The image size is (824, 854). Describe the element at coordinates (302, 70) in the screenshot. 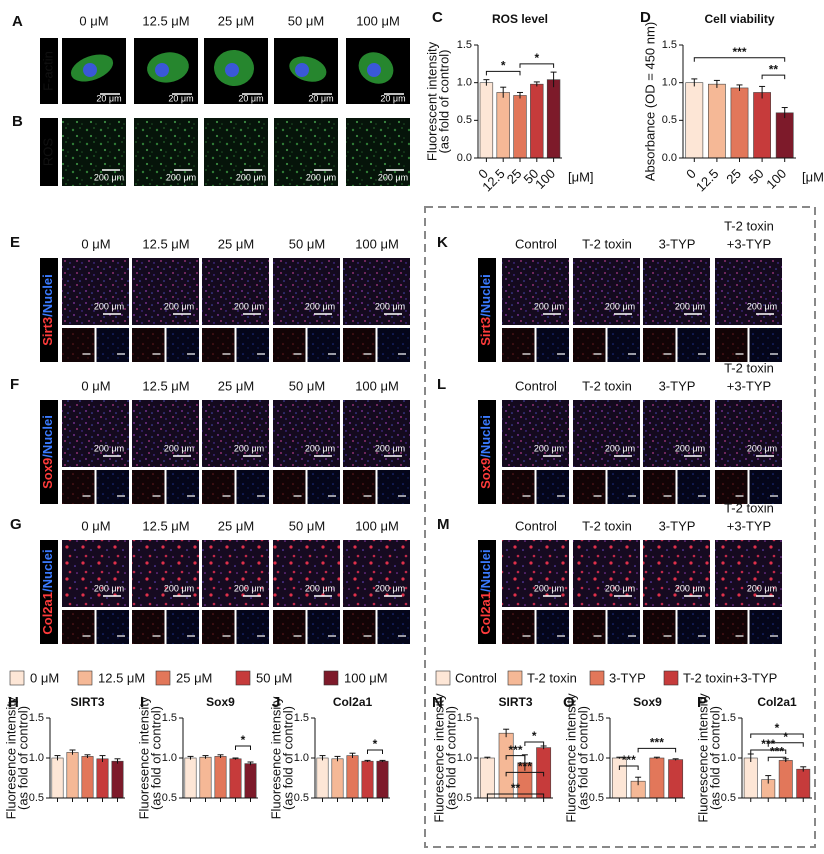

I see `cell-nucleus` at that location.